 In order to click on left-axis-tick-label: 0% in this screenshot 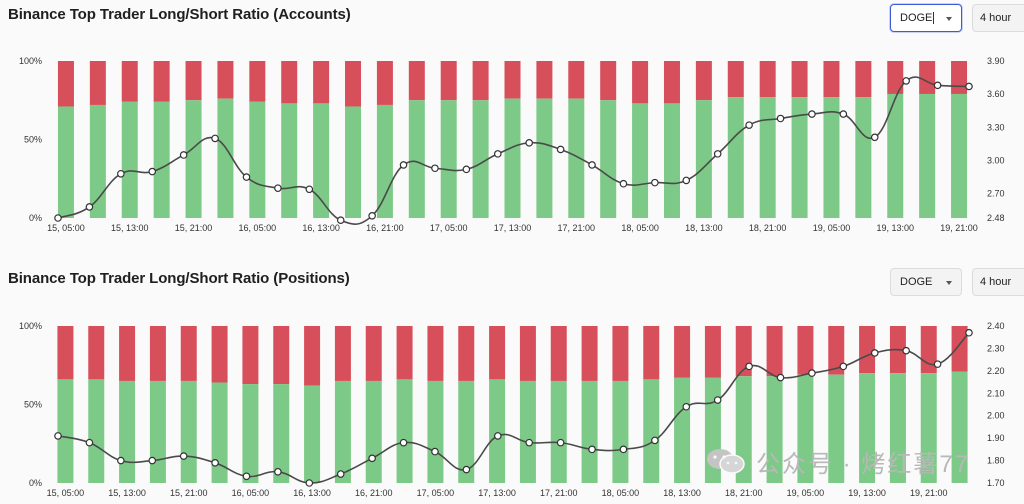, I will do `click(35, 218)`.